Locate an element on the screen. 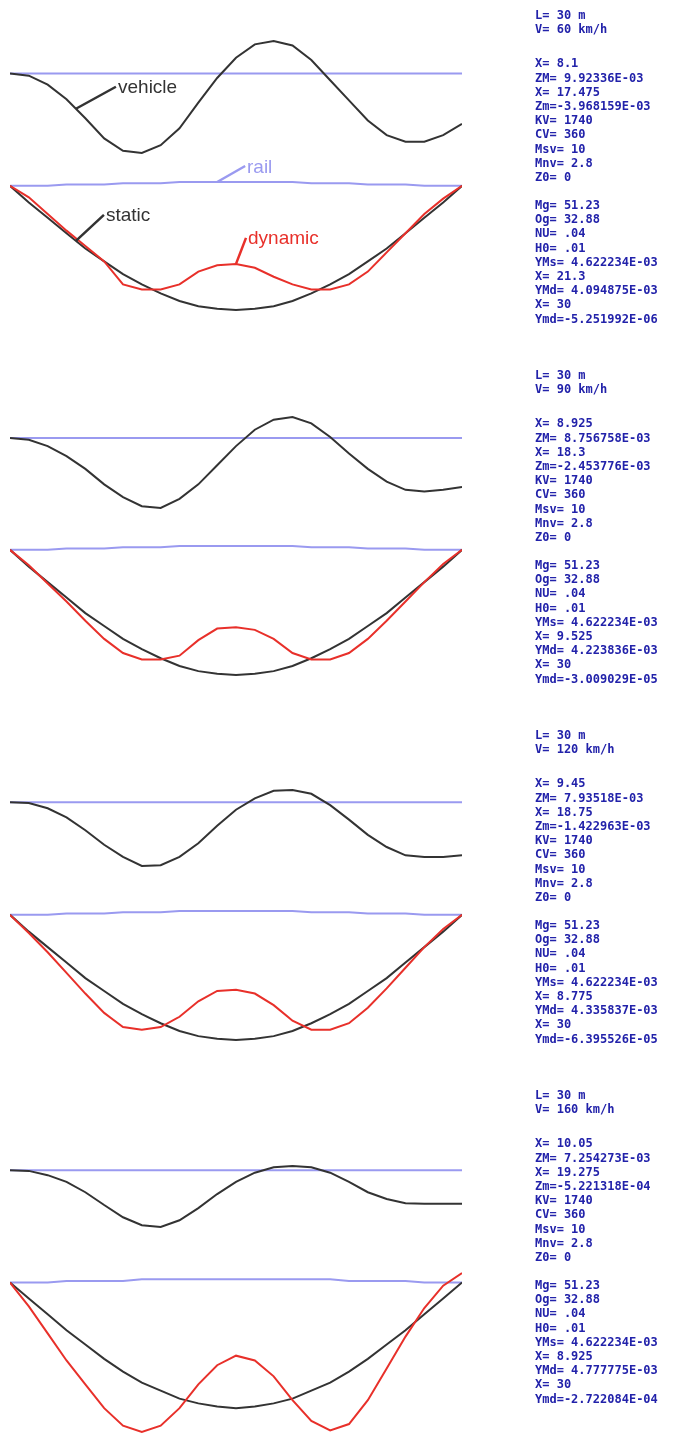 The image size is (698, 1446). text: X= 8.1 ZM= 9.92336E-03 X= 17.475 Zm=-3.968159E-03 KV= 1740 CV= 360 Msv= 10 Mnv= 2.8 Z0= 0 is located at coordinates (593, 120).